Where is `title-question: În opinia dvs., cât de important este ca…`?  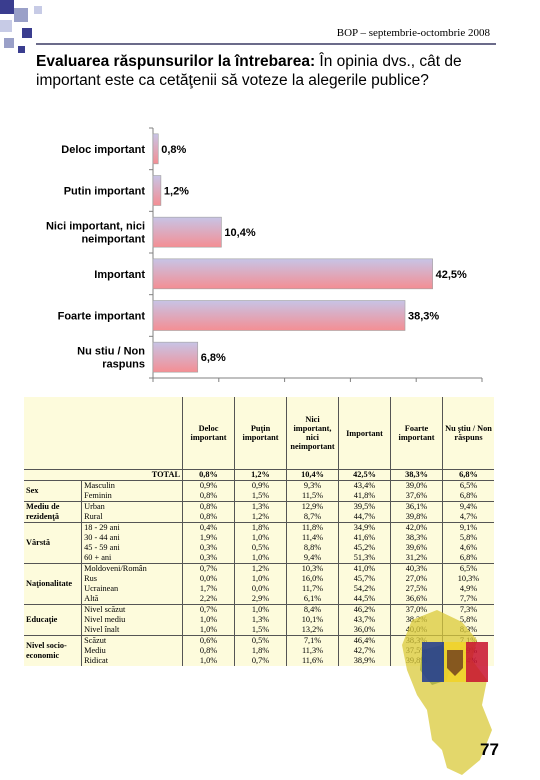 title-question: În opinia dvs., cât de important este ca… is located at coordinates (249, 71).